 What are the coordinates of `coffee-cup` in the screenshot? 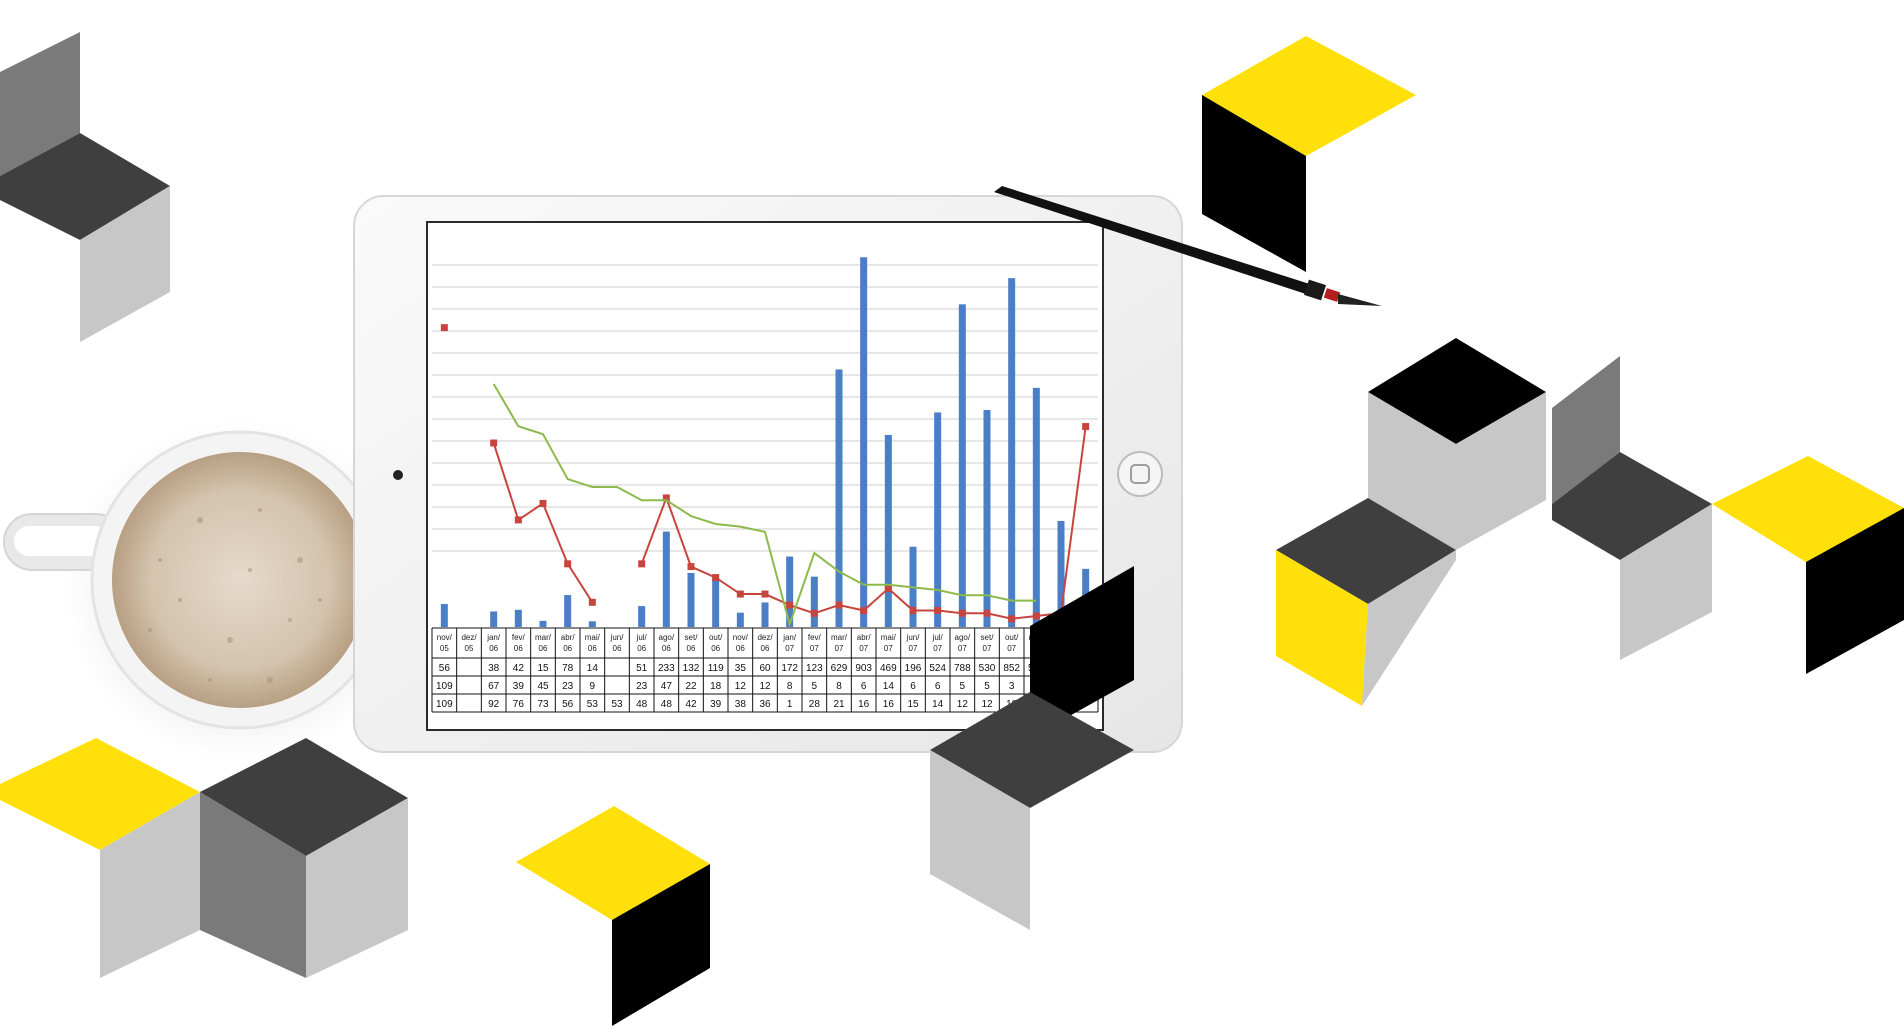 It's located at (209, 590).